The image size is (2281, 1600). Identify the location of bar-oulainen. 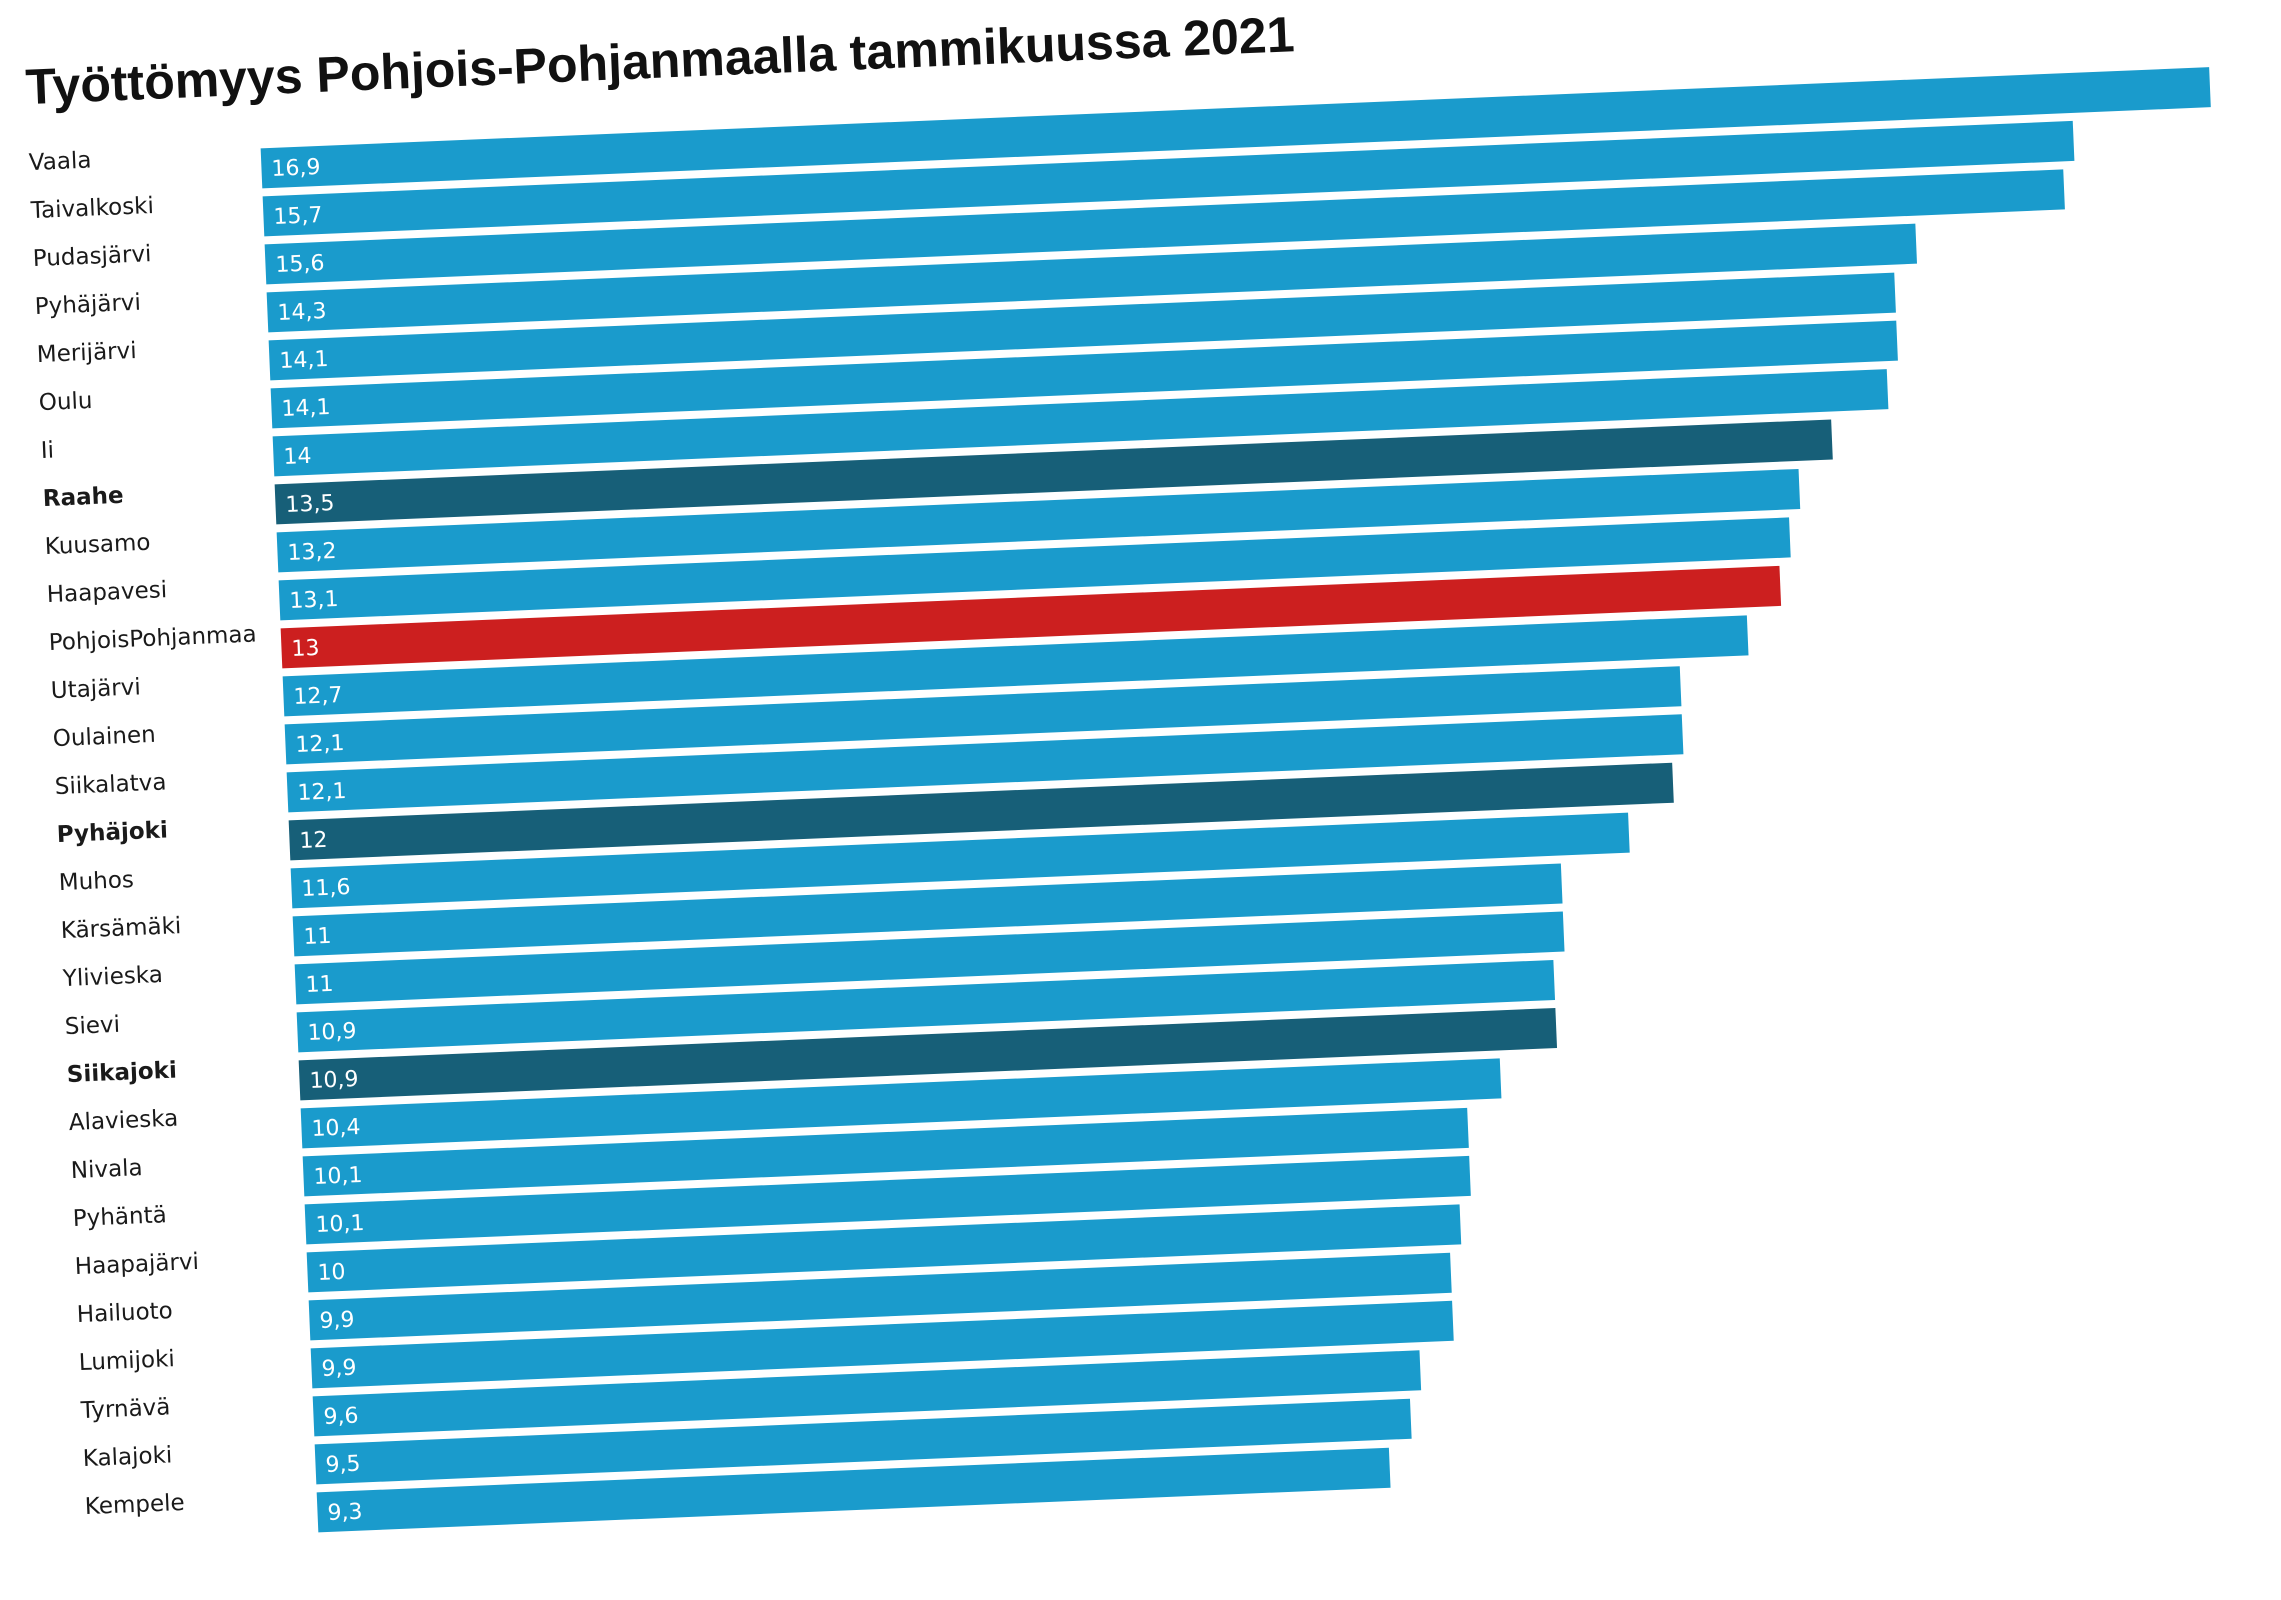
(983, 715).